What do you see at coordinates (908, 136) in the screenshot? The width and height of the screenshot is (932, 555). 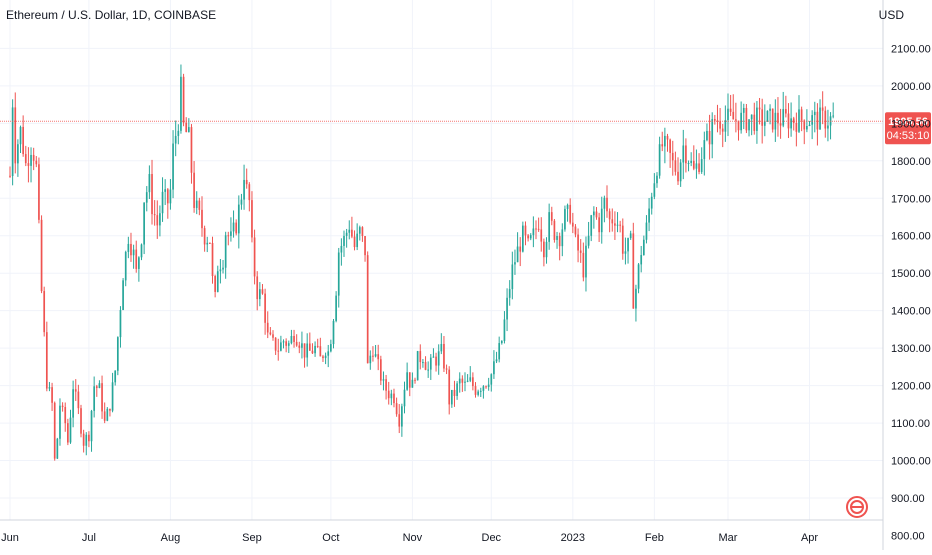 I see `countdown-label: 04:53:10` at bounding box center [908, 136].